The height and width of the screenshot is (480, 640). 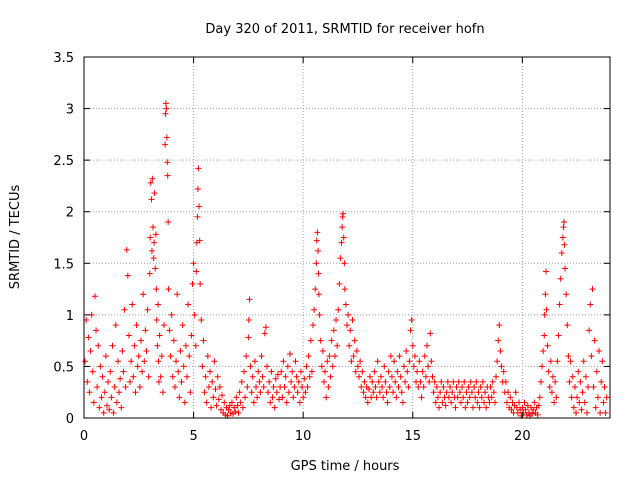 I want to click on y-tick-label: 3.5, so click(x=63, y=58).